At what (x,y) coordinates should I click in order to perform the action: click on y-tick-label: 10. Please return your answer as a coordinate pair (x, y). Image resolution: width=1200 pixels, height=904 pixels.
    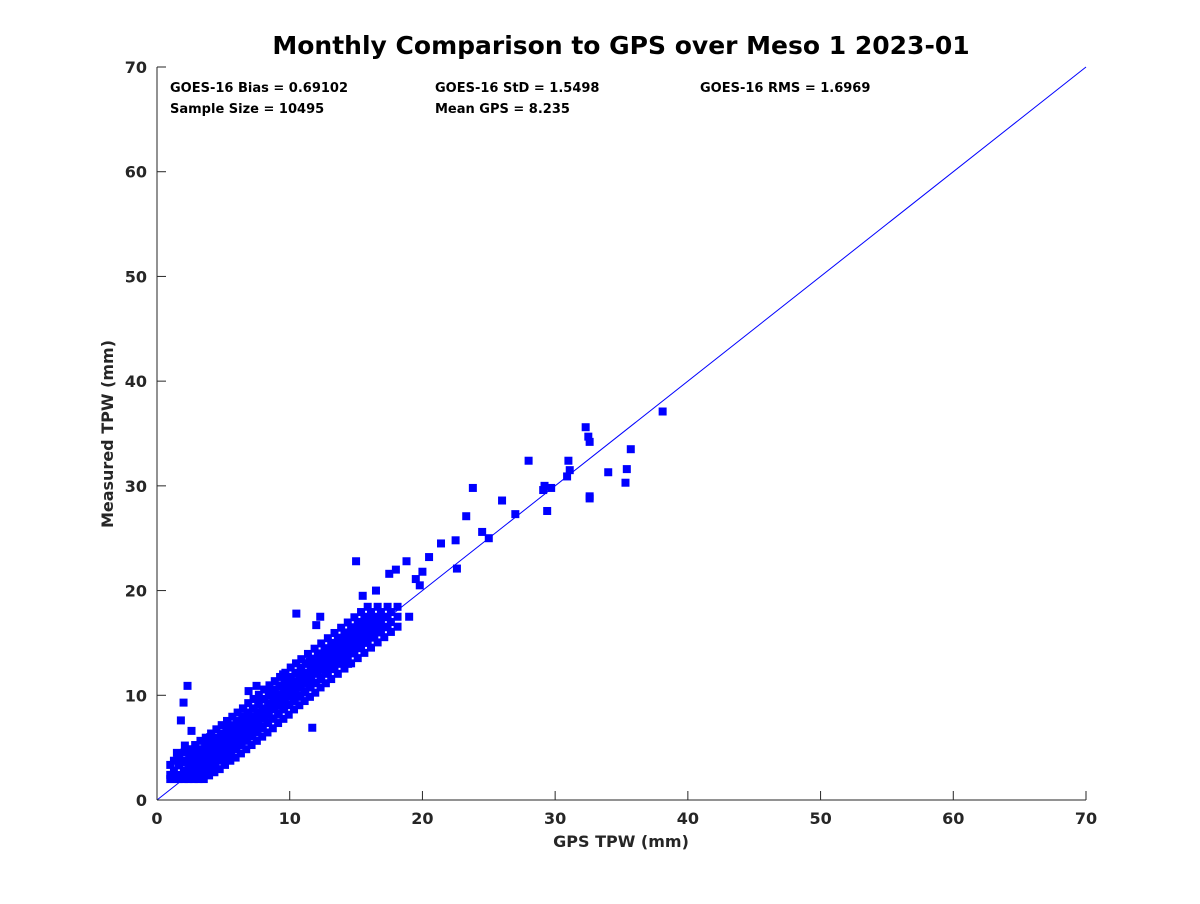
    Looking at the image, I should click on (136, 695).